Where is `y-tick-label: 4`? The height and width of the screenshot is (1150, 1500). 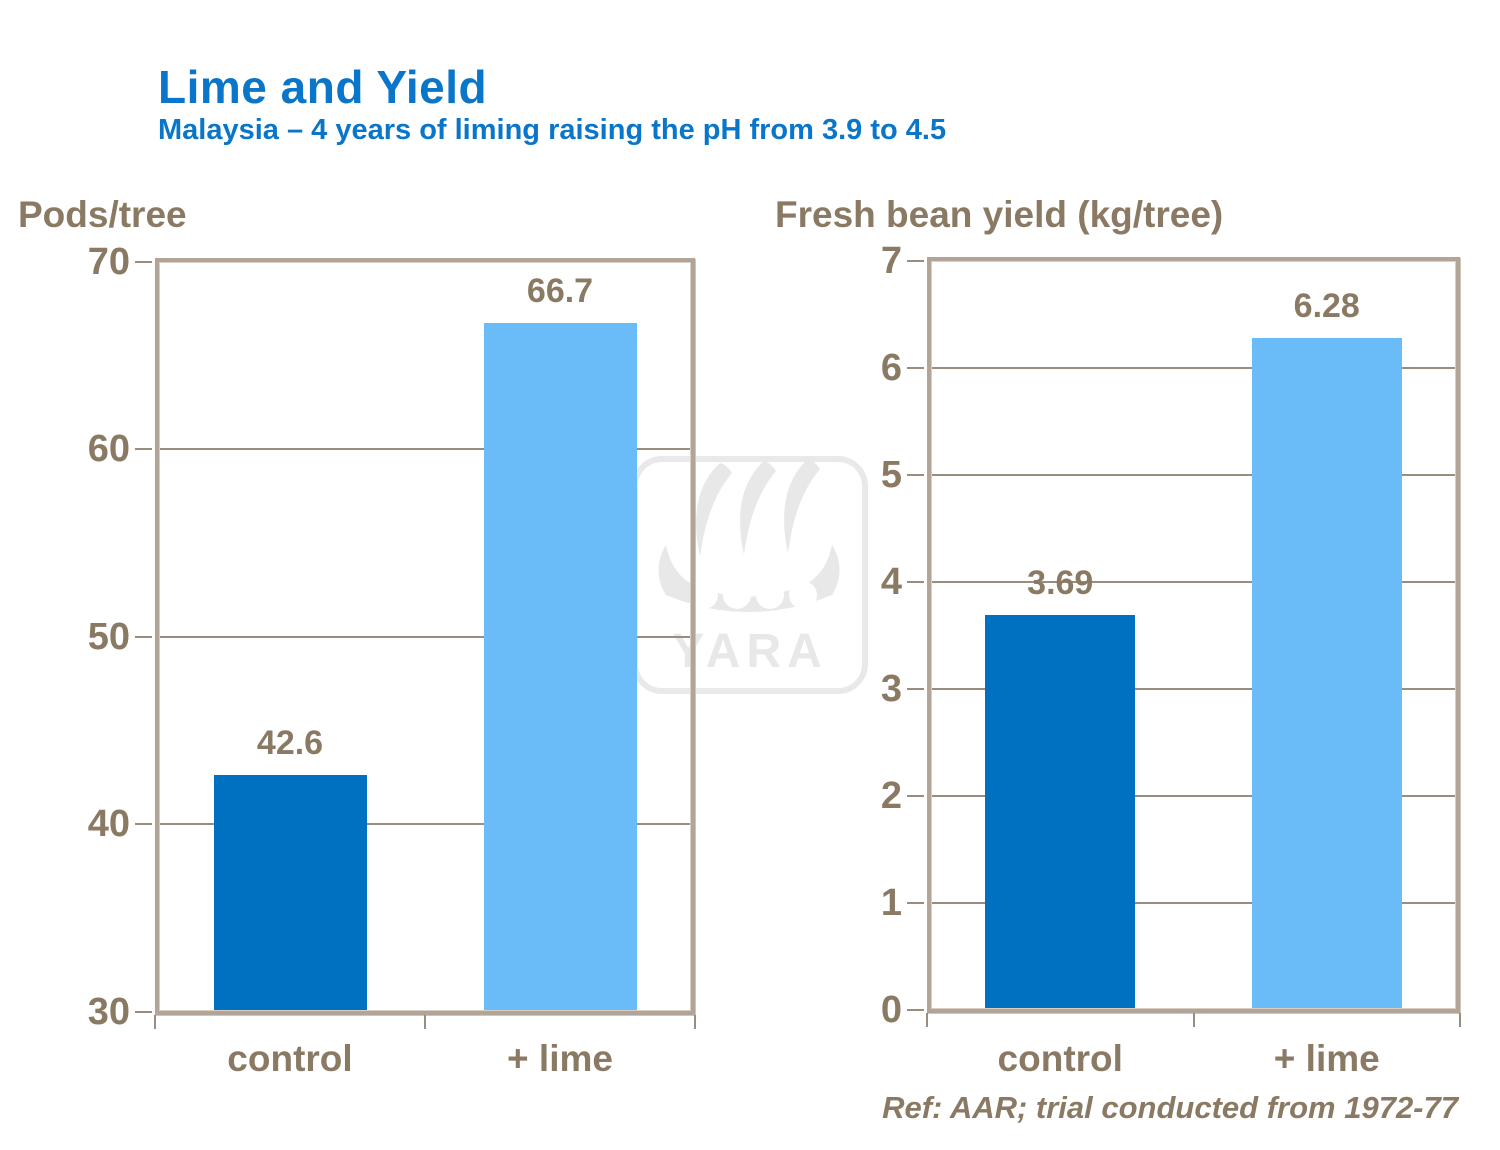
y-tick-label: 4 is located at coordinates (891, 581).